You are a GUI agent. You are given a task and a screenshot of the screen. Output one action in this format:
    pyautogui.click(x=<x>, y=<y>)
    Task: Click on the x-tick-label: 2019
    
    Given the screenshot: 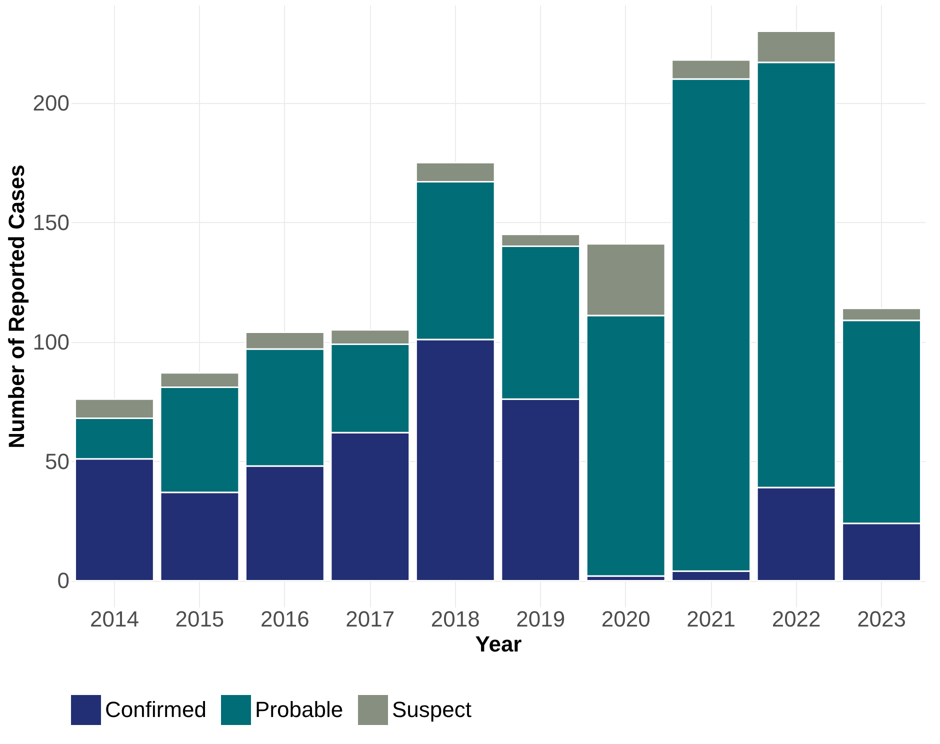 What is the action you would take?
    pyautogui.click(x=541, y=619)
    